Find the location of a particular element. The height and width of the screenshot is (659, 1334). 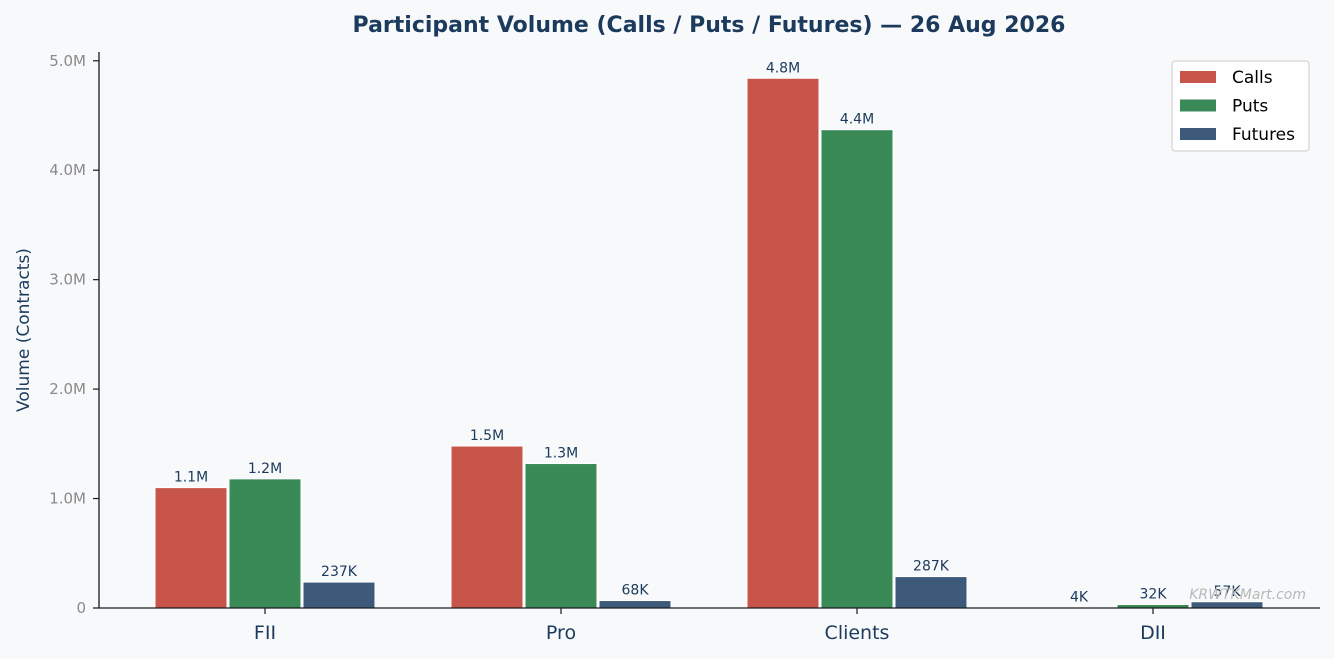

data-label: 237K is located at coordinates (339, 572).